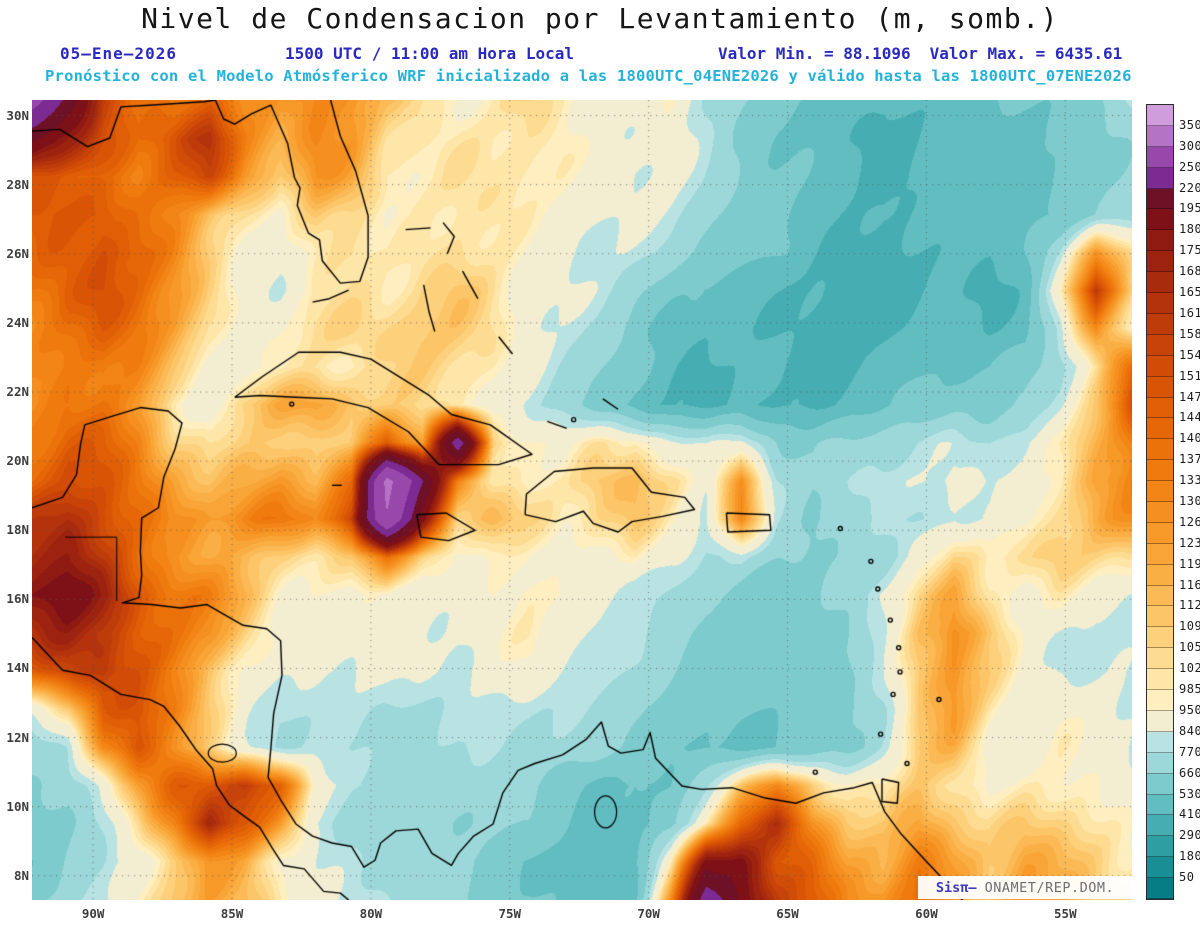 The height and width of the screenshot is (927, 1200). Describe the element at coordinates (960, 887) in the screenshot. I see `watermark-brand: Sisπ–` at that location.